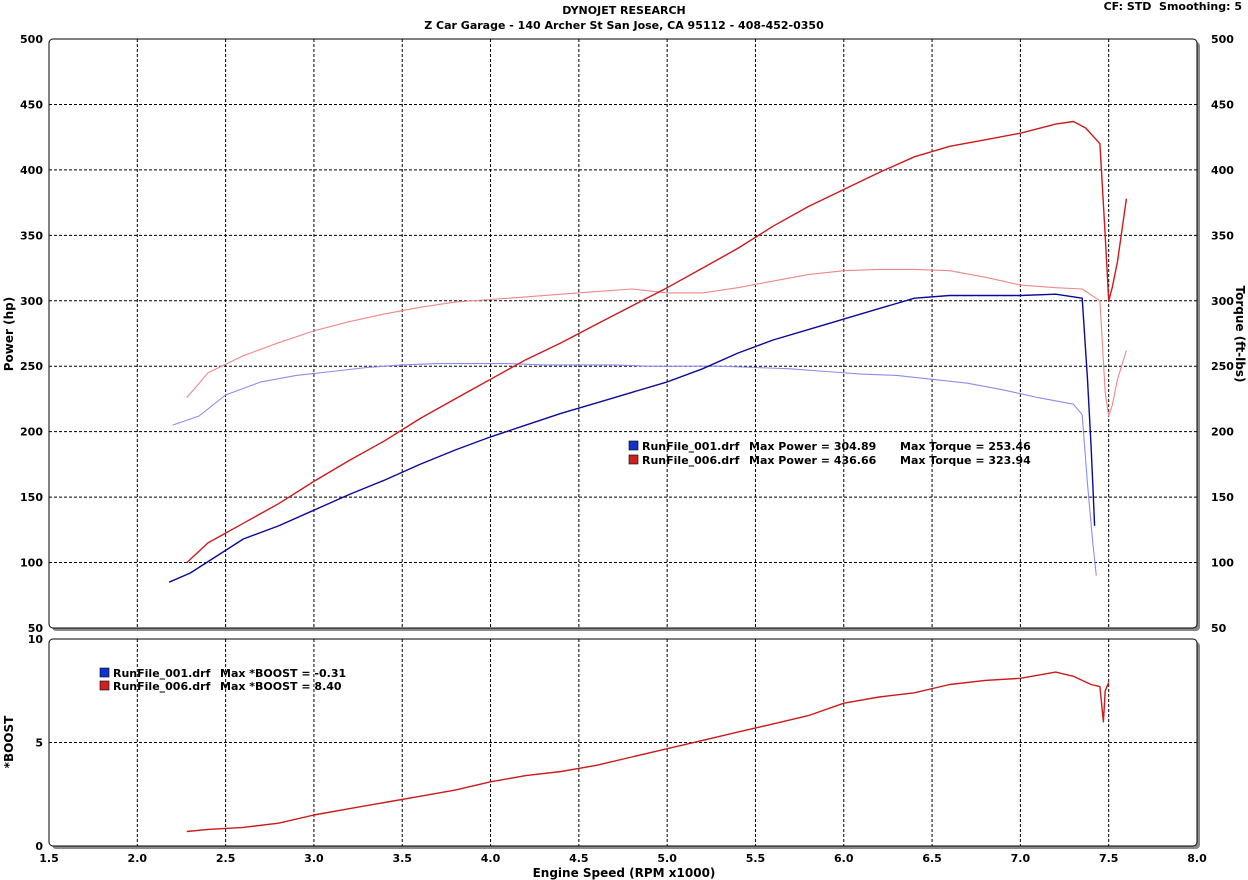 This screenshot has width=1248, height=880. What do you see at coordinates (579, 858) in the screenshot?
I see `x-tick-label: 4.5` at bounding box center [579, 858].